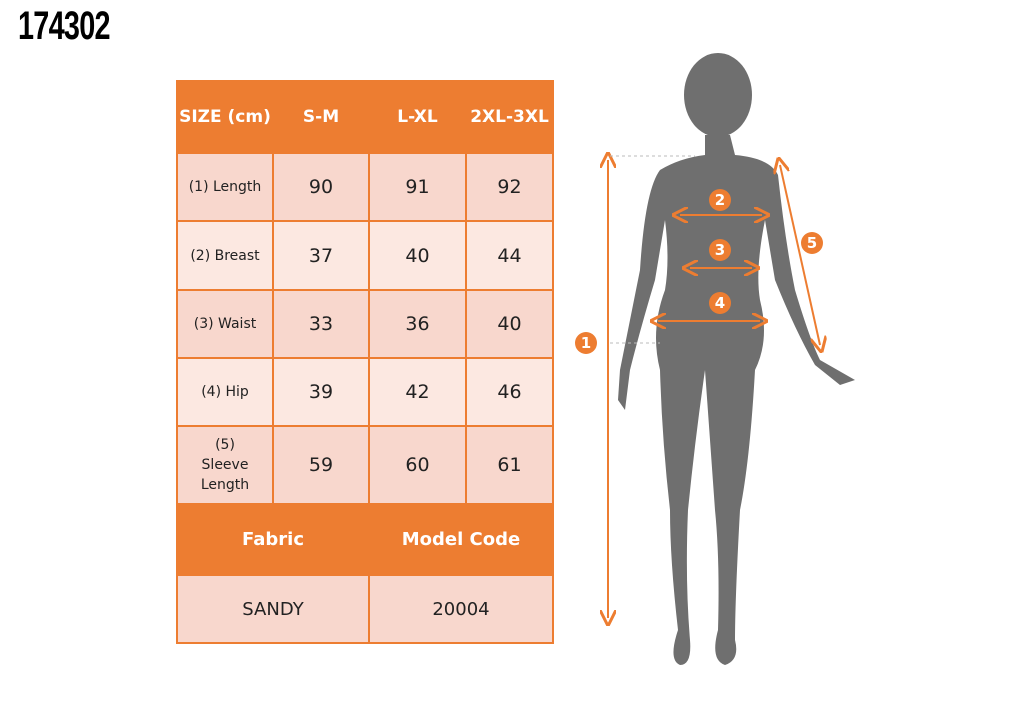  I want to click on cell: 59, so click(321, 465).